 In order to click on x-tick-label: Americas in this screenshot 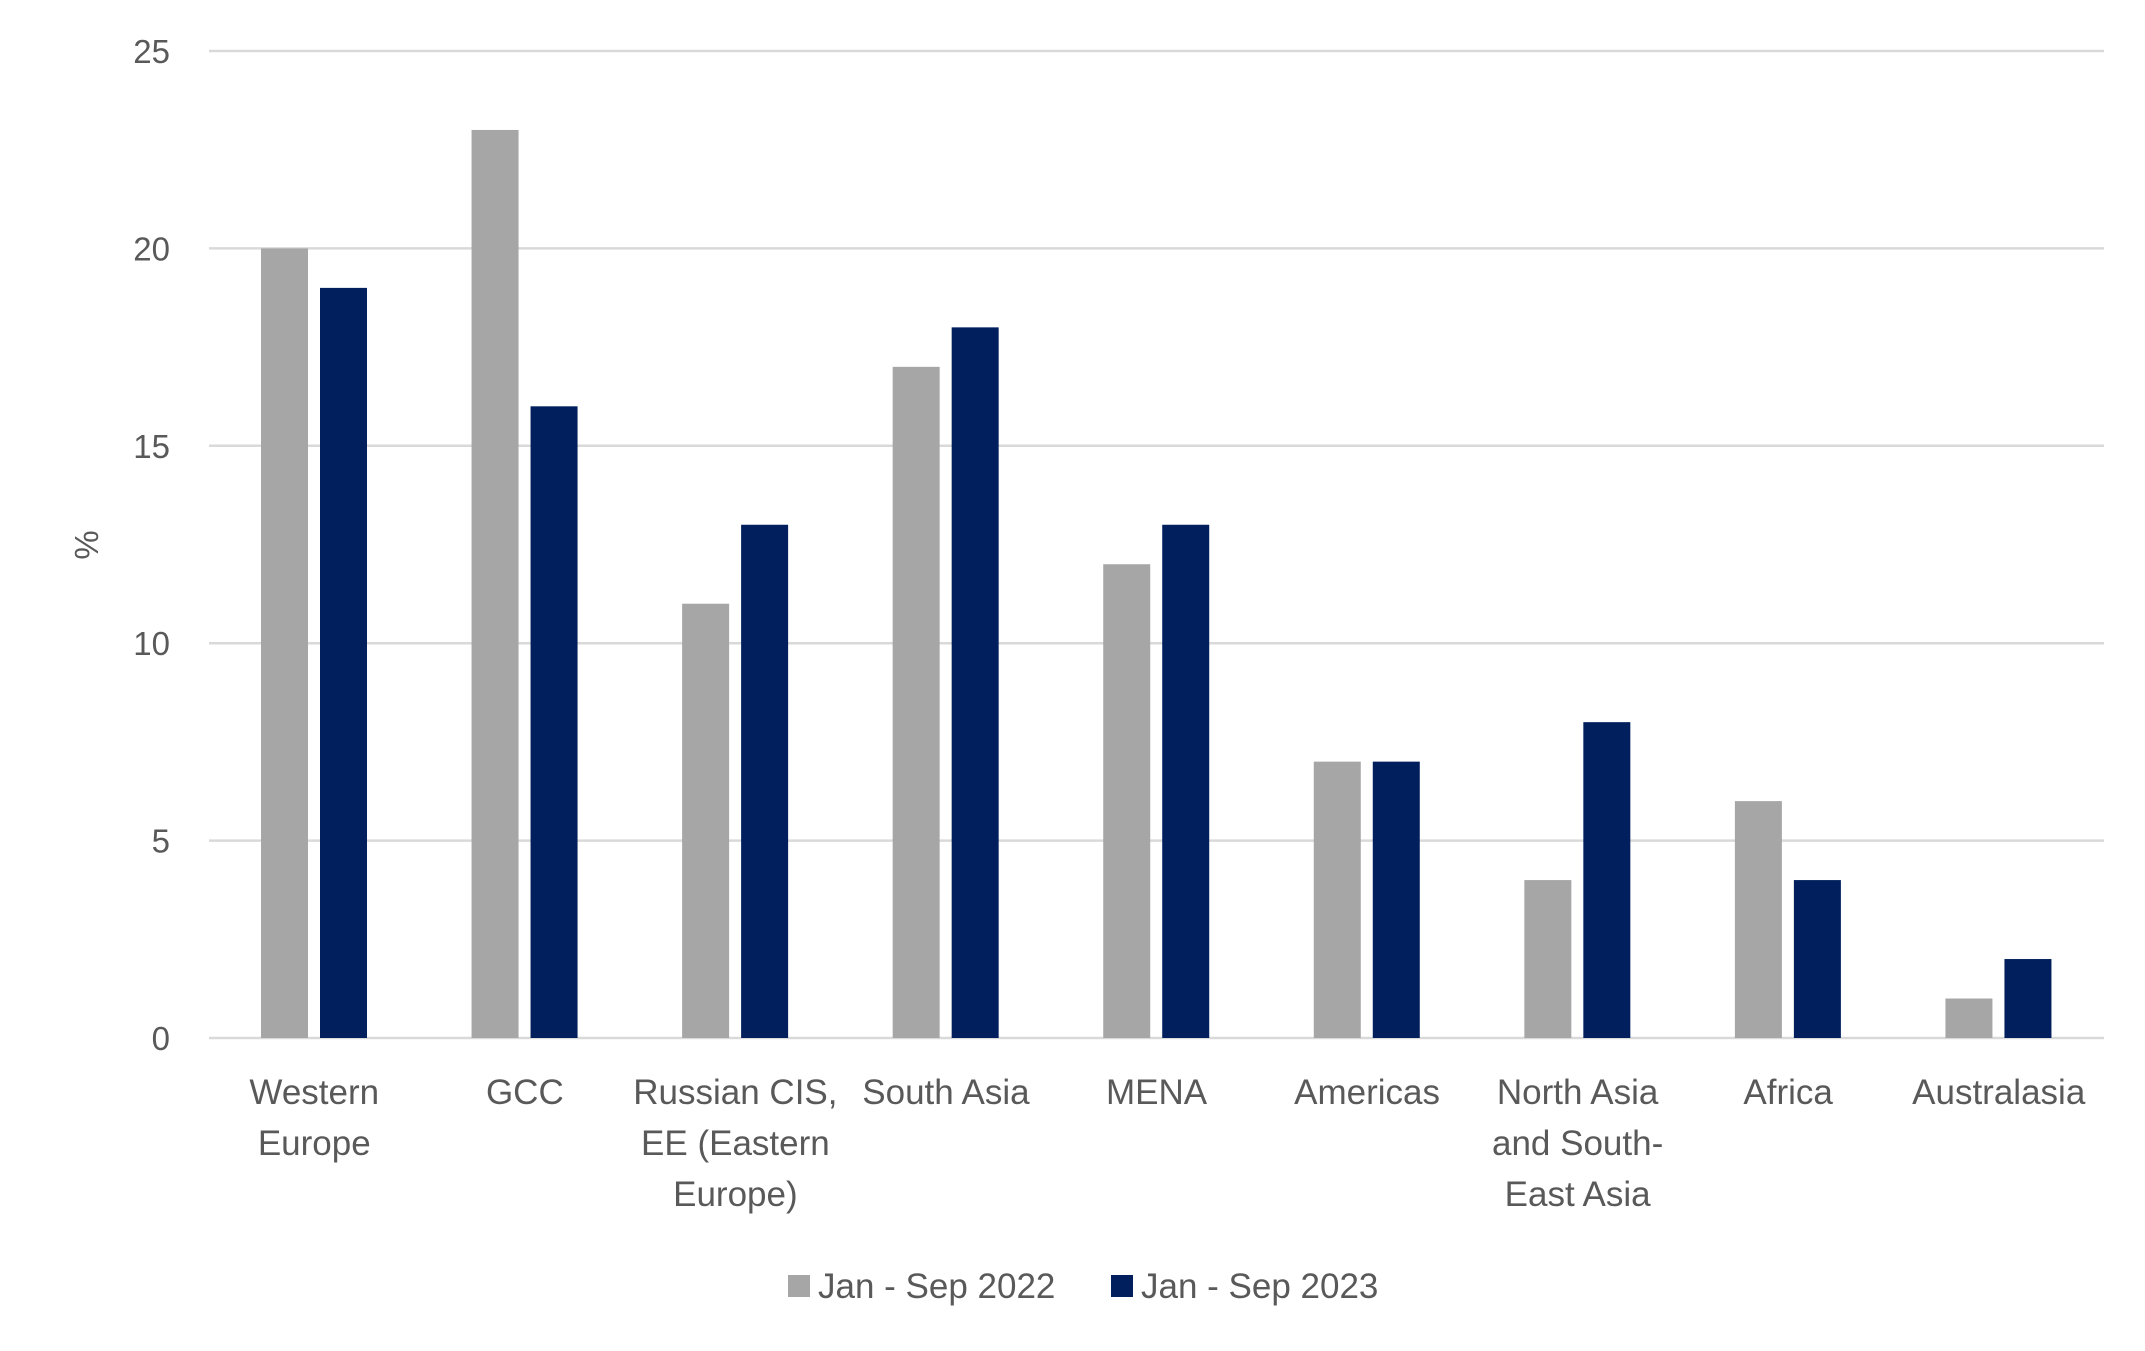, I will do `click(1367, 1092)`.